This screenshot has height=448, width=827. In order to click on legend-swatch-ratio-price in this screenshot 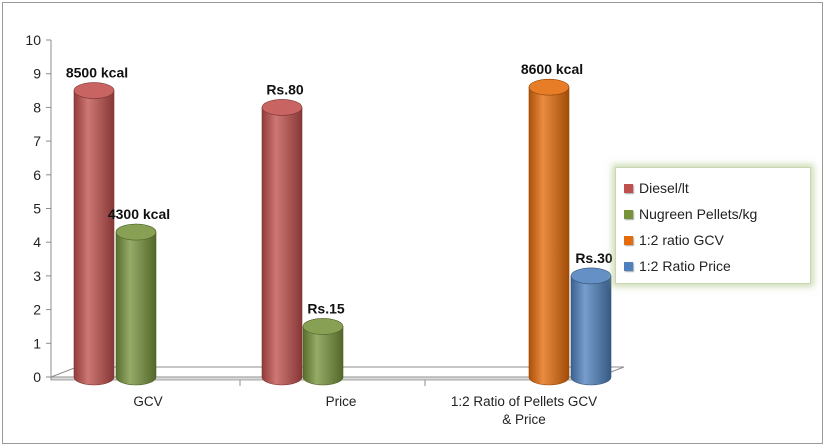, I will do `click(628, 266)`.